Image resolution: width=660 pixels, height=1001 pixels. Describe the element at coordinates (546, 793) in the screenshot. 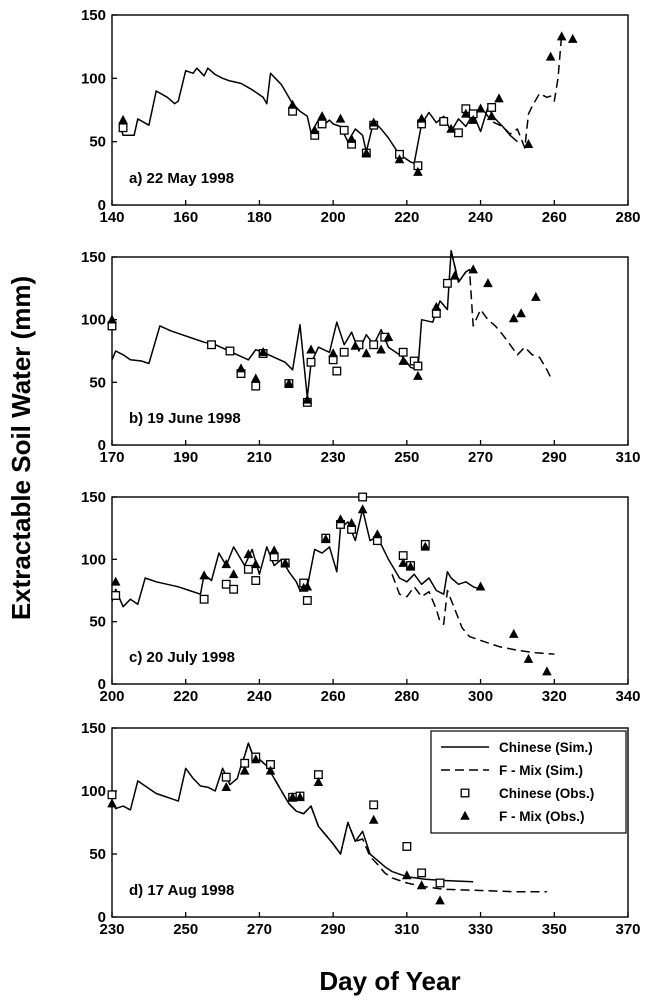

I see `legend-label: Chinese (Obs.)` at that location.